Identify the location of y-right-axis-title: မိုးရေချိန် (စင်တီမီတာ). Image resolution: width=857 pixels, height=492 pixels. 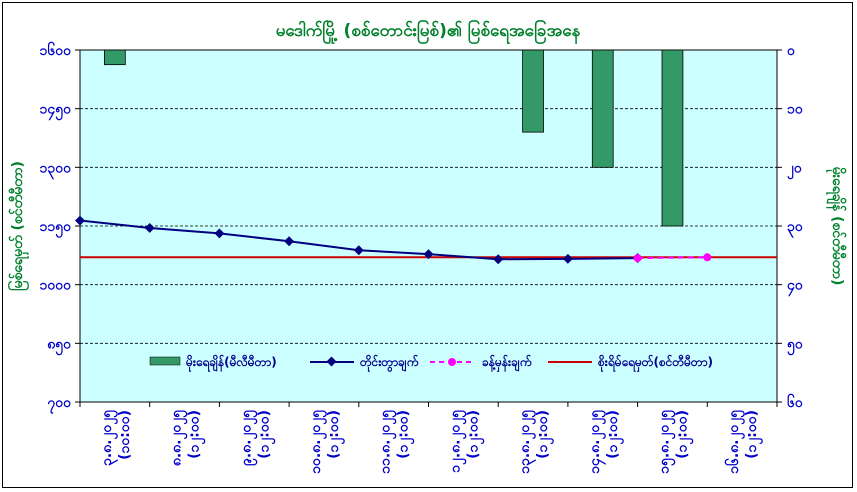
(836, 226).